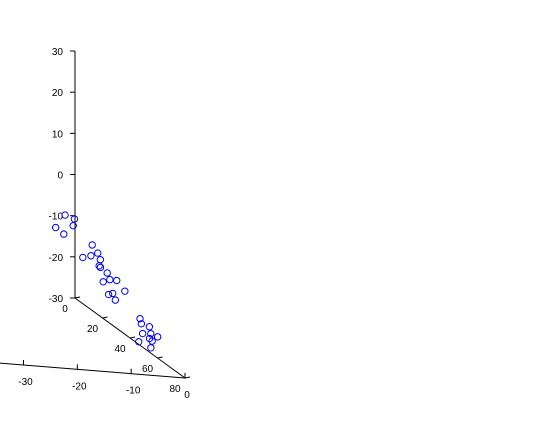 This screenshot has height=425, width=560. What do you see at coordinates (58, 134) in the screenshot?
I see `z-tick-label: 10` at bounding box center [58, 134].